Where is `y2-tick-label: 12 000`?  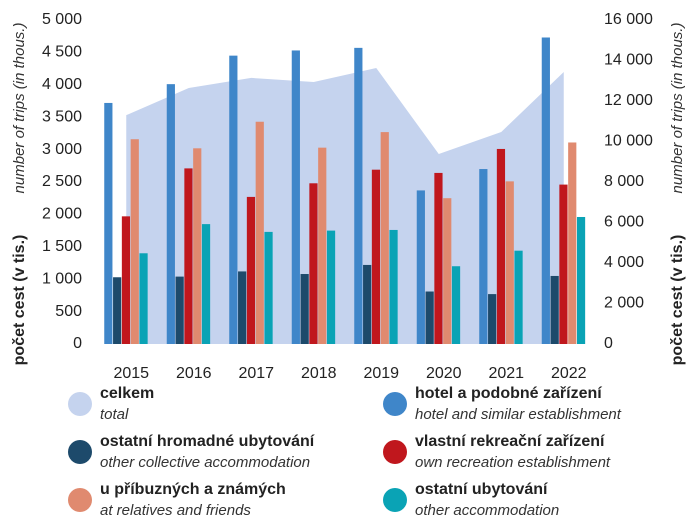 y2-tick-label: 12 000 is located at coordinates (628, 100).